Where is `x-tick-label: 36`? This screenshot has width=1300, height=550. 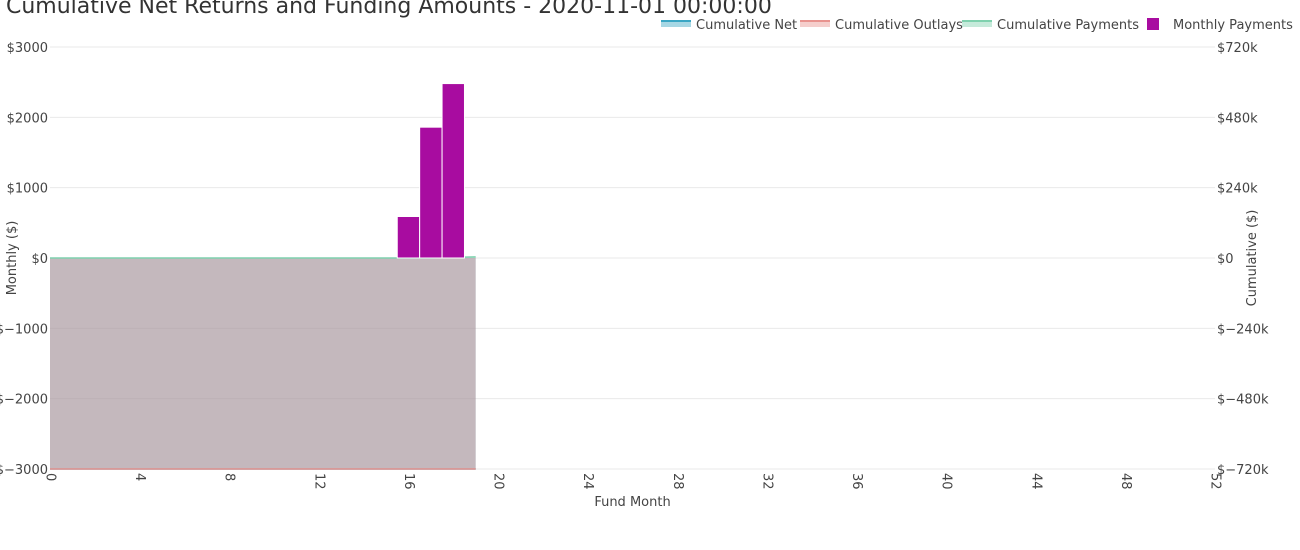 x-tick-label: 36 is located at coordinates (856, 481).